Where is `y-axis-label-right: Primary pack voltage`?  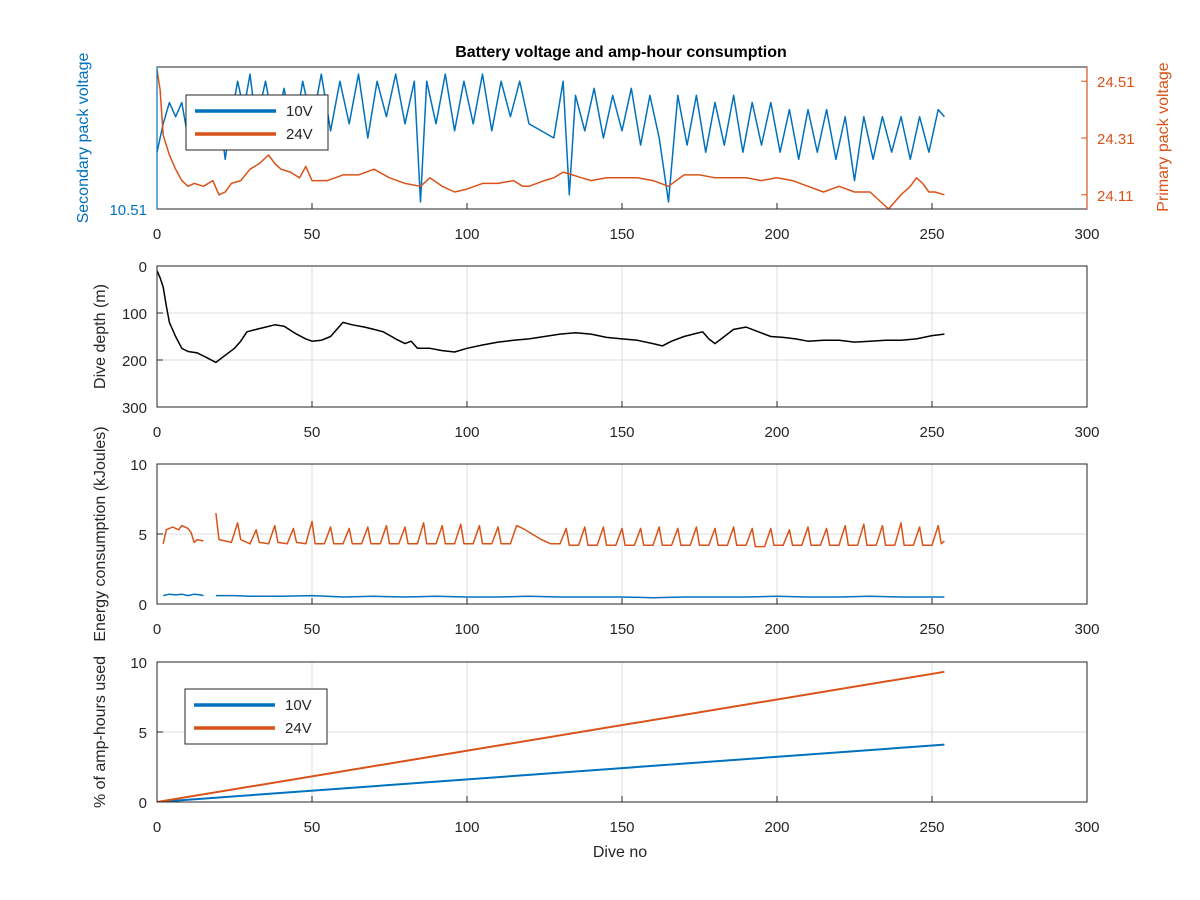 y-axis-label-right: Primary pack voltage is located at coordinates (1163, 136).